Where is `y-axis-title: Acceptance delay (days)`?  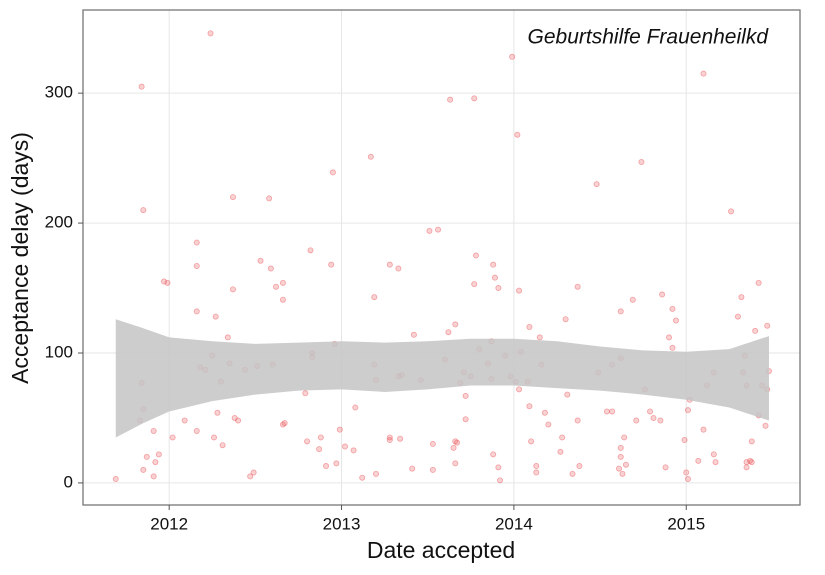 y-axis-title: Acceptance delay (days) is located at coordinates (20, 258).